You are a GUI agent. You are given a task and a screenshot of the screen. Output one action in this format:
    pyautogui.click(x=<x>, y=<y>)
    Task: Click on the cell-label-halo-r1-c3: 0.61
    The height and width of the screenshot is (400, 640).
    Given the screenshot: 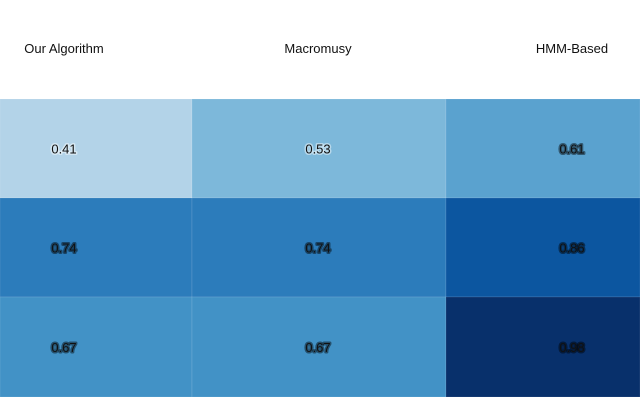 What is the action you would take?
    pyautogui.click(x=571, y=149)
    